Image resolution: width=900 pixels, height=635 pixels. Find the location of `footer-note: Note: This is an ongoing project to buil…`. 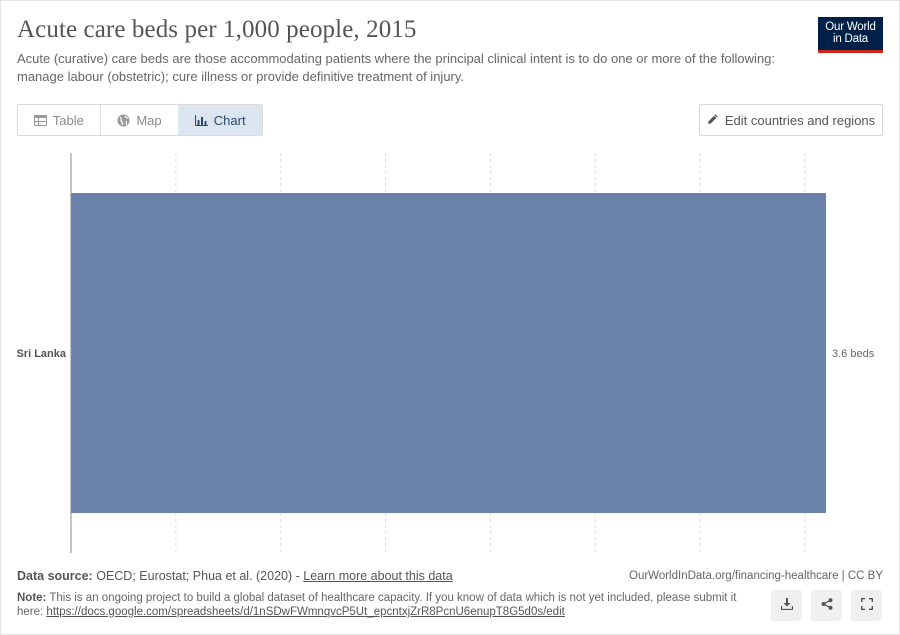

footer-note: Note: This is an ongoing project to buil… is located at coordinates (389, 605).